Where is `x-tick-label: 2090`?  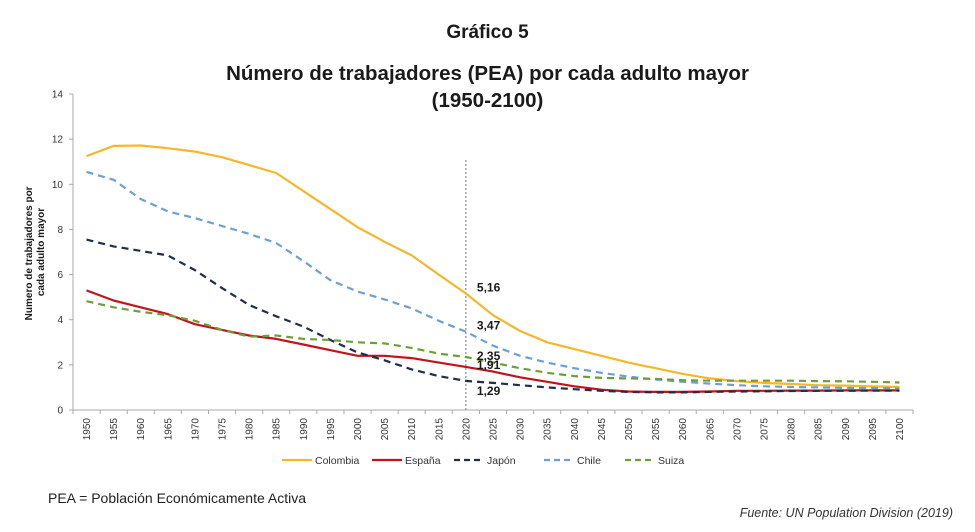
x-tick-label: 2090 is located at coordinates (846, 429).